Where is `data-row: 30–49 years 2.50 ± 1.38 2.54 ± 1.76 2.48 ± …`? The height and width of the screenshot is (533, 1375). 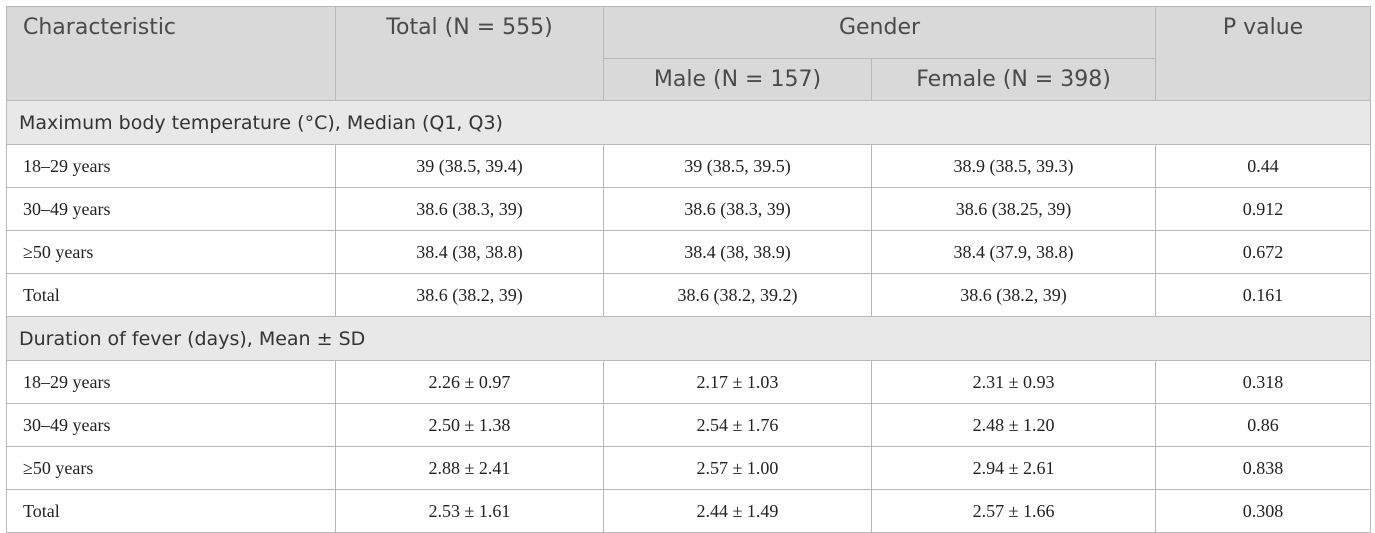 data-row: 30–49 years 2.50 ± 1.38 2.54 ± 1.76 2.48 ± … is located at coordinates (689, 425).